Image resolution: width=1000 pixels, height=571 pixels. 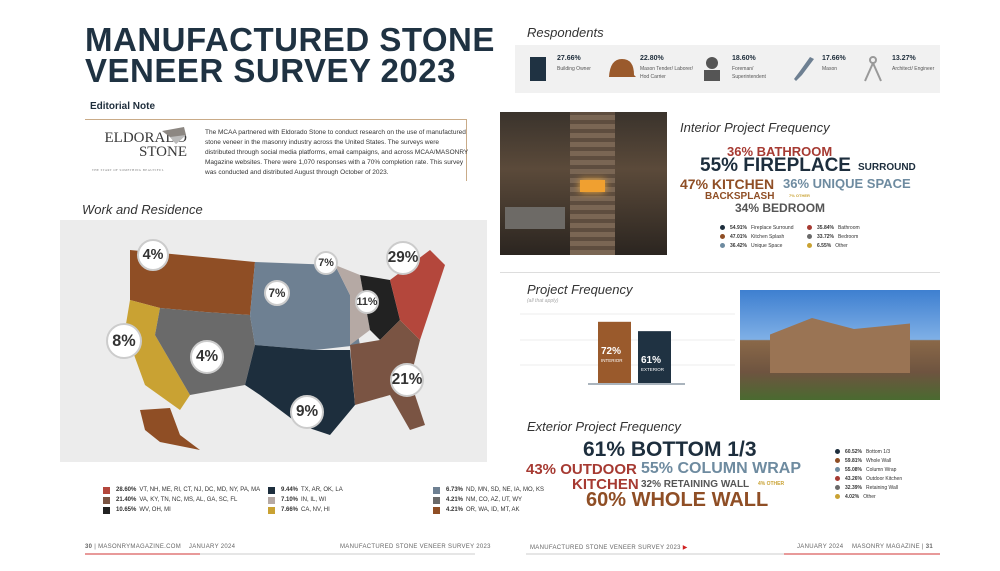 I want to click on legend-pct: 7.10%, so click(x=290, y=500).